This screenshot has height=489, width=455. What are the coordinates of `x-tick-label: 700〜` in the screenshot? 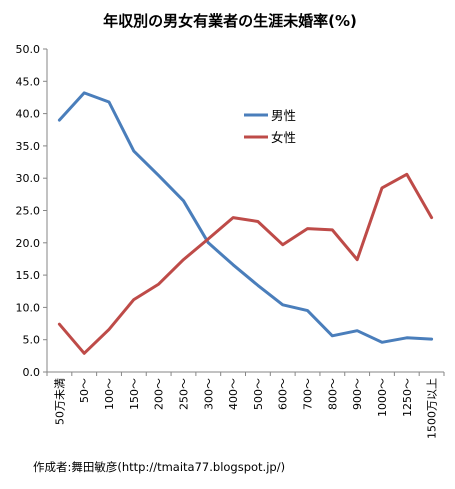 It's located at (308, 394).